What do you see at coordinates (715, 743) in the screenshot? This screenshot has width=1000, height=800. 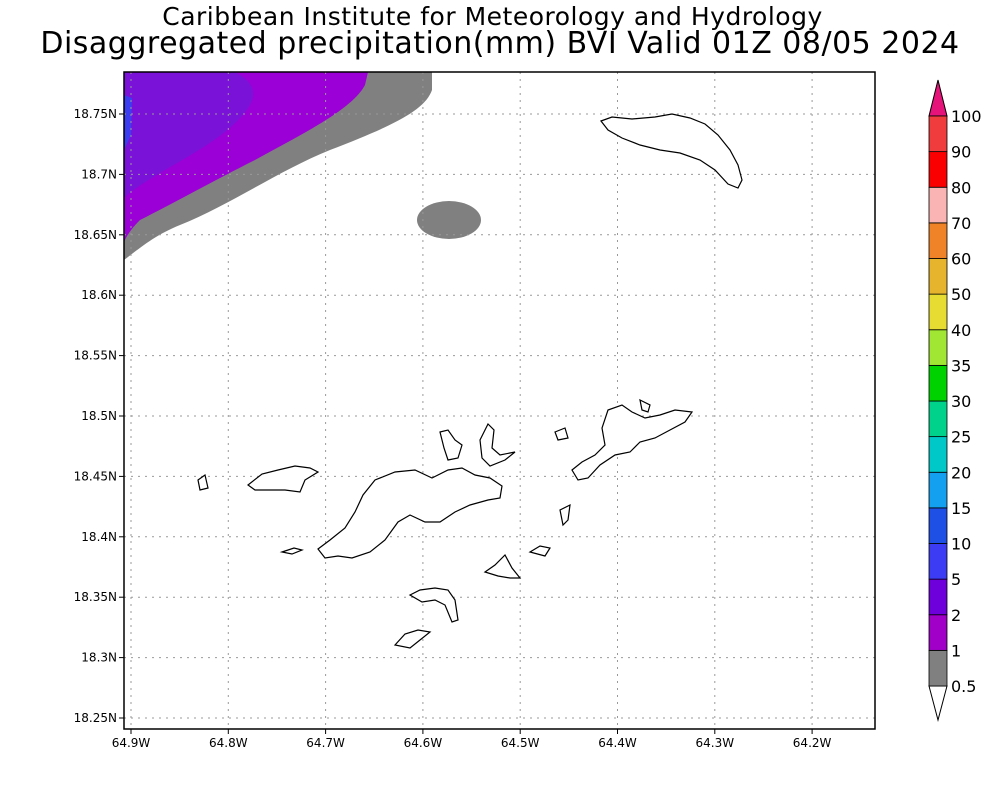 I see `lon-tick-label: 64.3W` at bounding box center [715, 743].